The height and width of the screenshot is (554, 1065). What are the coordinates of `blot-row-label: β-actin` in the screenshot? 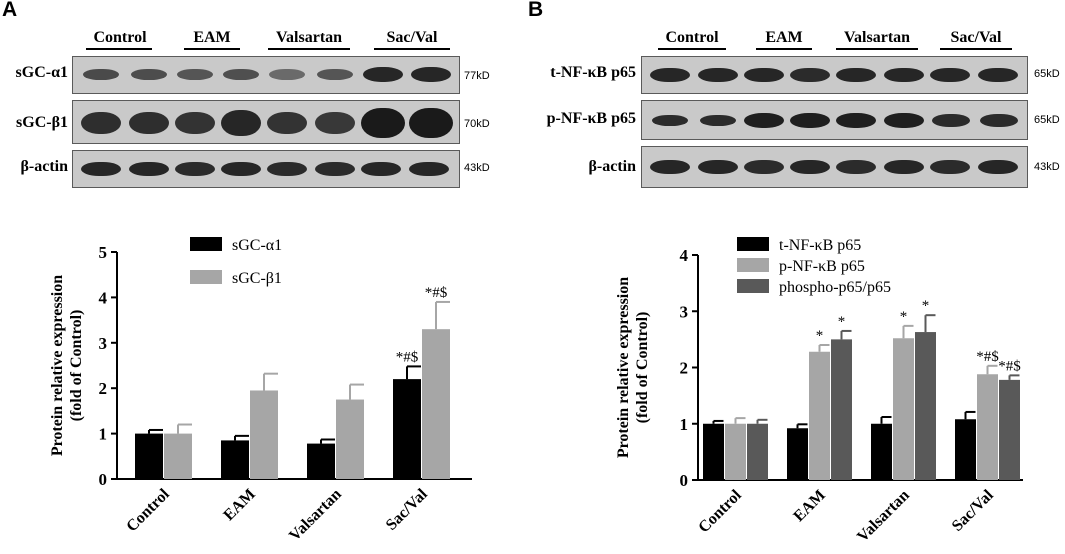 It's located at (44, 166).